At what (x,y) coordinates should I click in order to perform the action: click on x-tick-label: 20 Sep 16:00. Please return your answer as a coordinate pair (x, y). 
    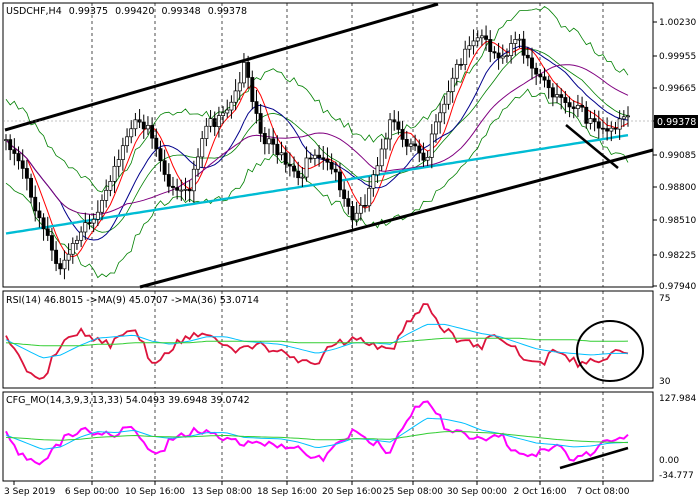
    Looking at the image, I should click on (352, 492).